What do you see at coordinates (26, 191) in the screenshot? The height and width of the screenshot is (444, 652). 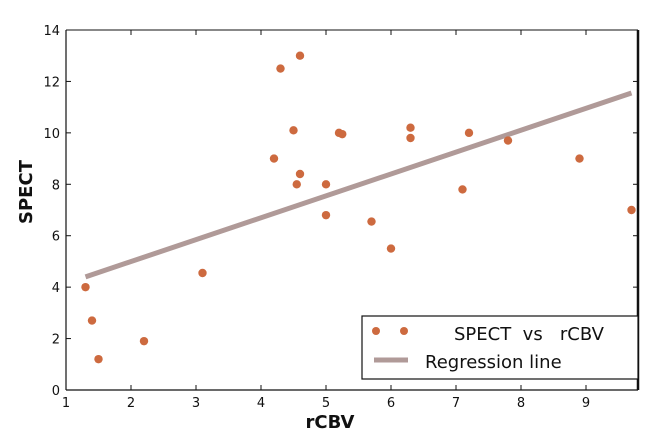 I see `y-axis-title: SPECT` at bounding box center [26, 191].